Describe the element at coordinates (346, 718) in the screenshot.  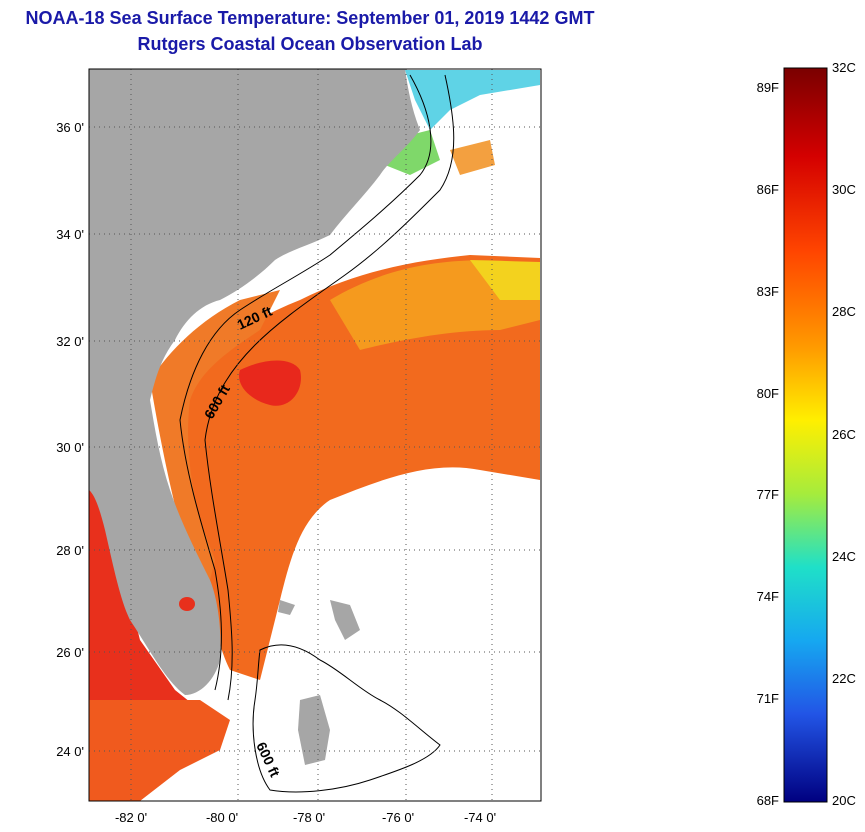
I see `contour-bahamas-banks` at that location.